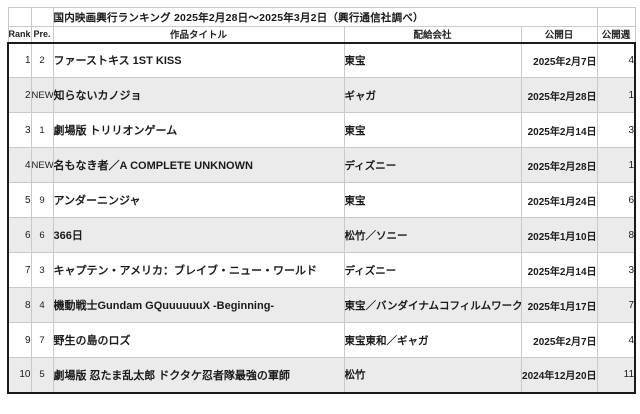 The image size is (640, 414). I want to click on movie-title-cell: 野生の島のロズ, so click(198, 340).